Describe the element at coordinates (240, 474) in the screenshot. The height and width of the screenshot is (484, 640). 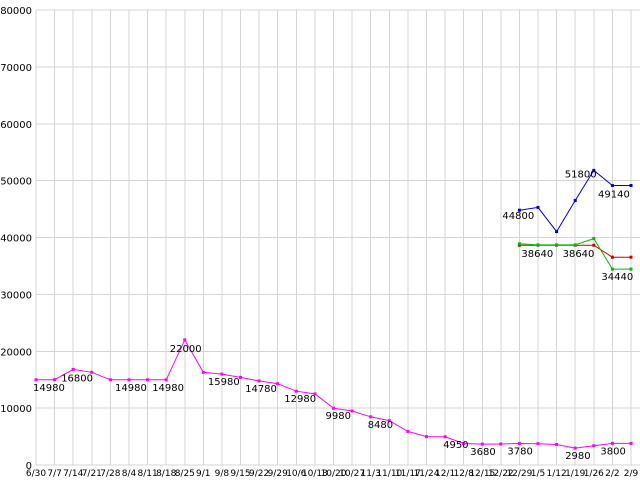
I see `x-axis-tick-label: 9/15` at that location.